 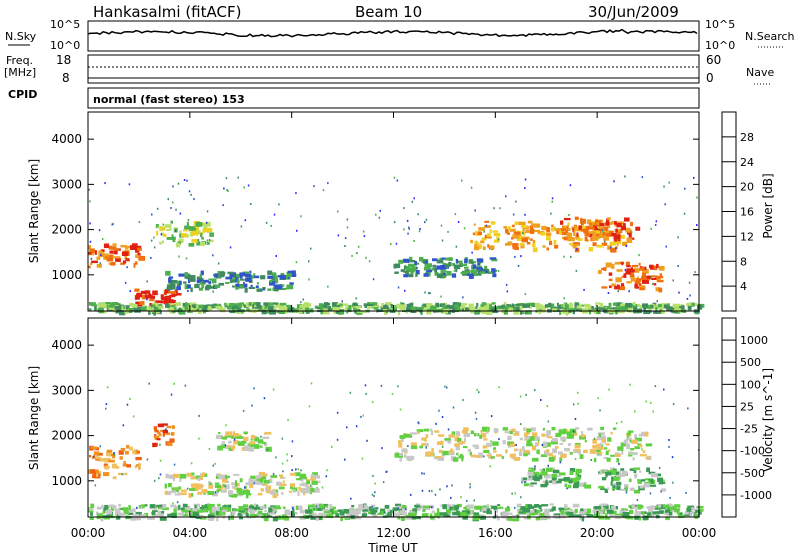 I want to click on freq-label-line2: [MHz], so click(x=20, y=72).